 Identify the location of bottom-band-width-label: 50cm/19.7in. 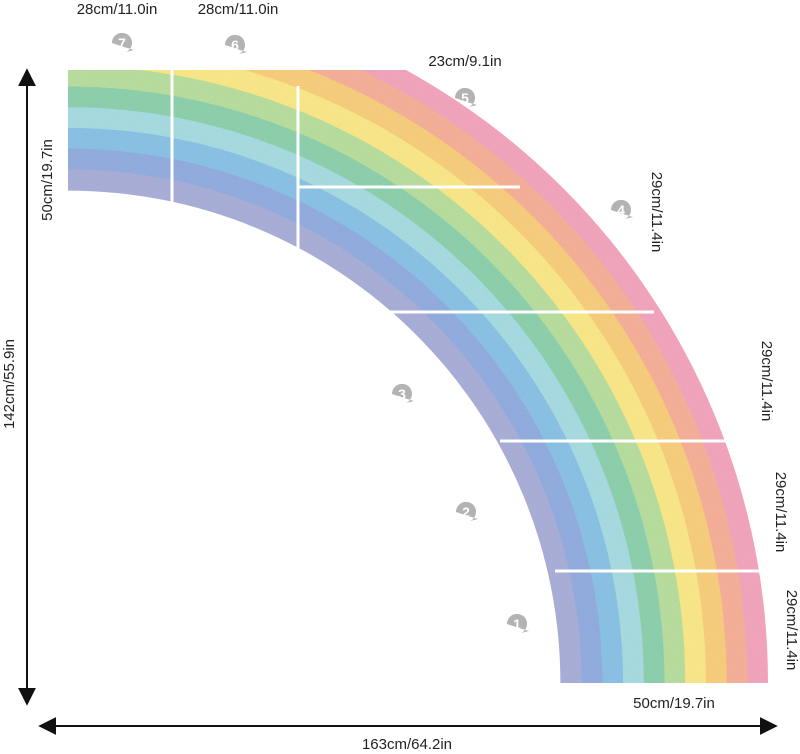
(674, 703).